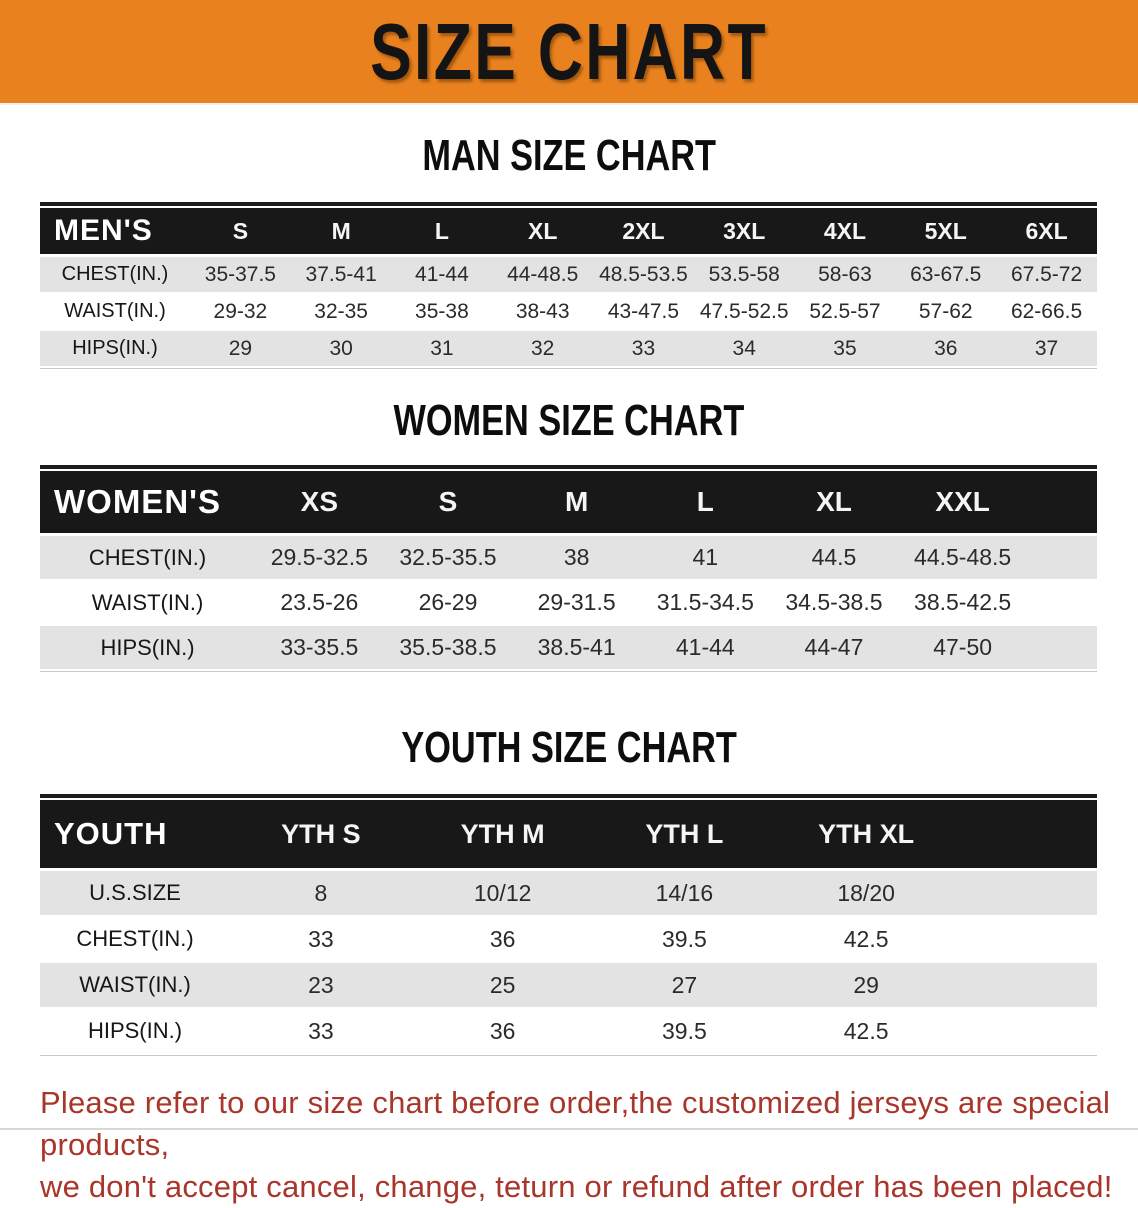 The width and height of the screenshot is (1138, 1208). What do you see at coordinates (866, 835) in the screenshot?
I see `size-column-header: YTH XL` at bounding box center [866, 835].